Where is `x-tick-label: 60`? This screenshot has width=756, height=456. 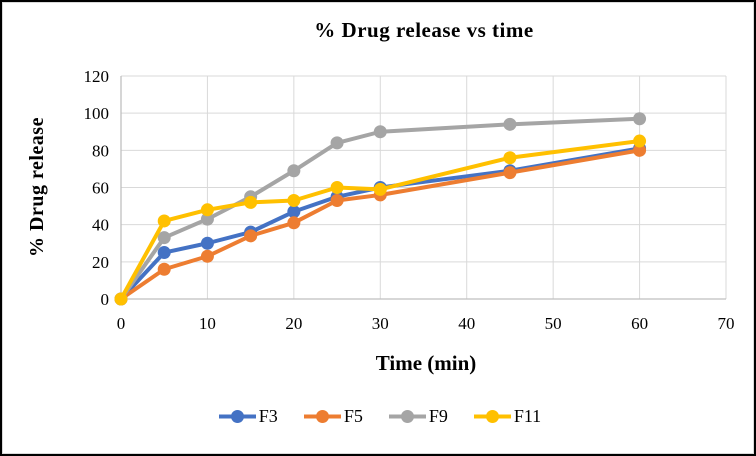
x-tick-label: 60 is located at coordinates (639, 323).